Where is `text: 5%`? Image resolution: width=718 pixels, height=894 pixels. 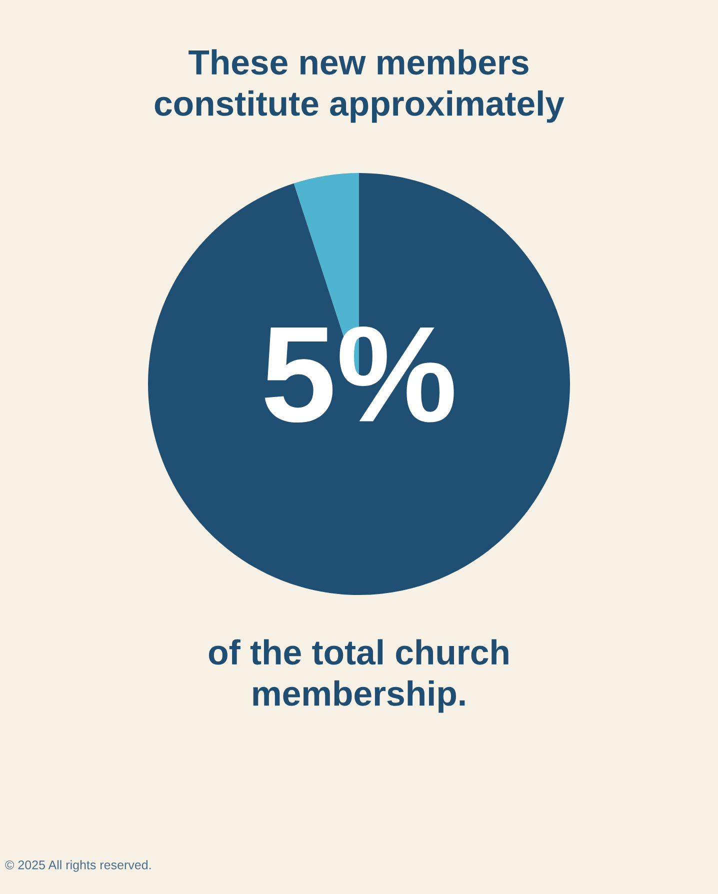 text: 5% is located at coordinates (359, 374).